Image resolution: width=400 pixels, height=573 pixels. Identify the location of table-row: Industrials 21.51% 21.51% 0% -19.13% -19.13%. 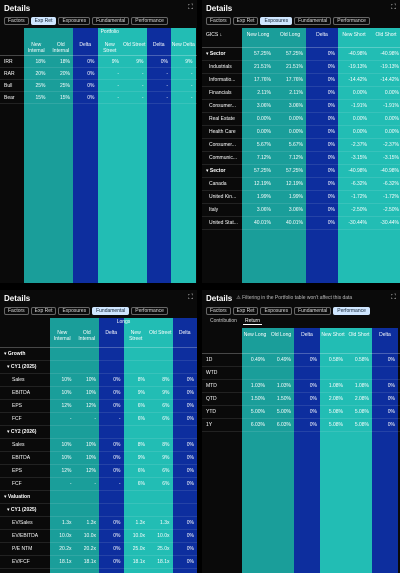
(301, 67).